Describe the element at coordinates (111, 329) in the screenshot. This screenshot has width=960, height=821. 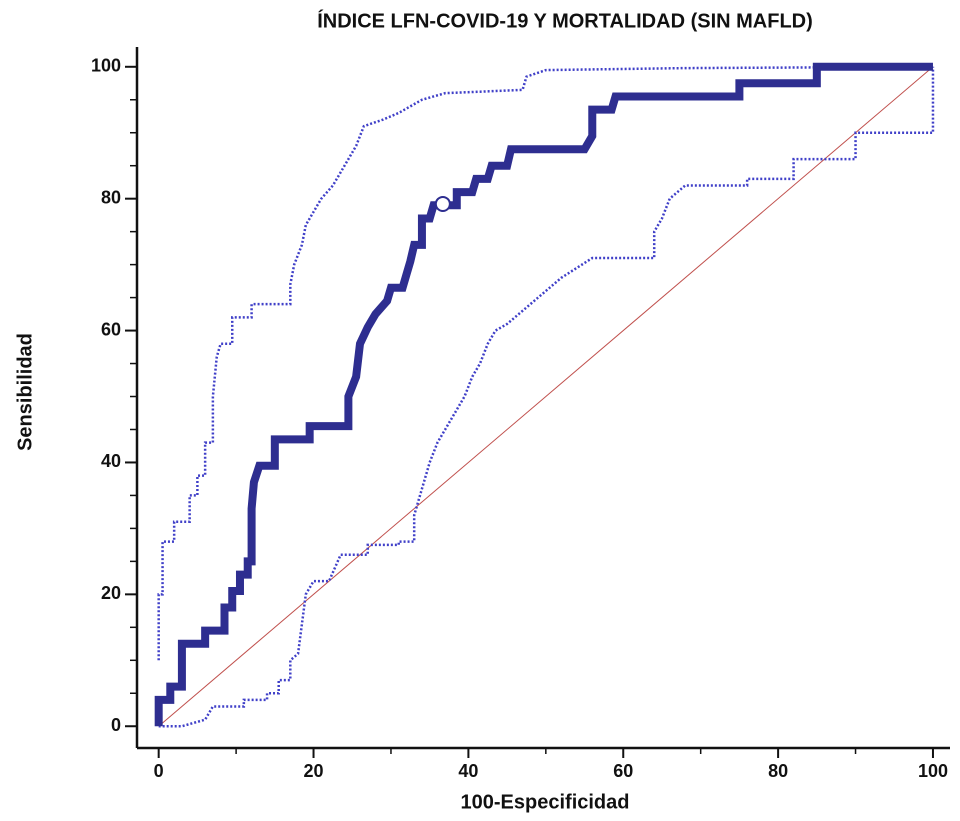
I see `y-tick-label: 60` at that location.